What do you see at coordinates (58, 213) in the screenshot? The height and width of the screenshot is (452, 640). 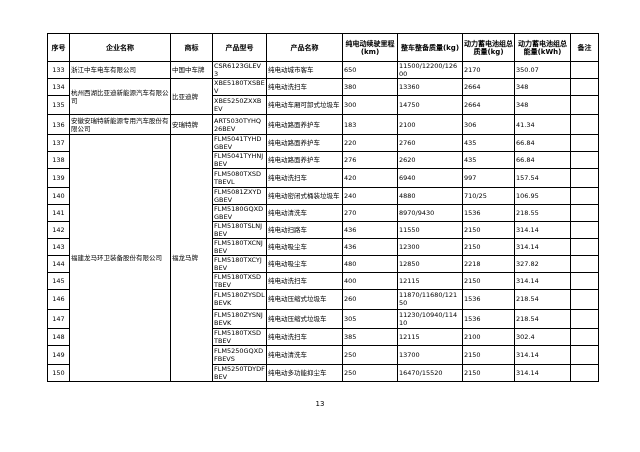 I see `row-number: 141` at bounding box center [58, 213].